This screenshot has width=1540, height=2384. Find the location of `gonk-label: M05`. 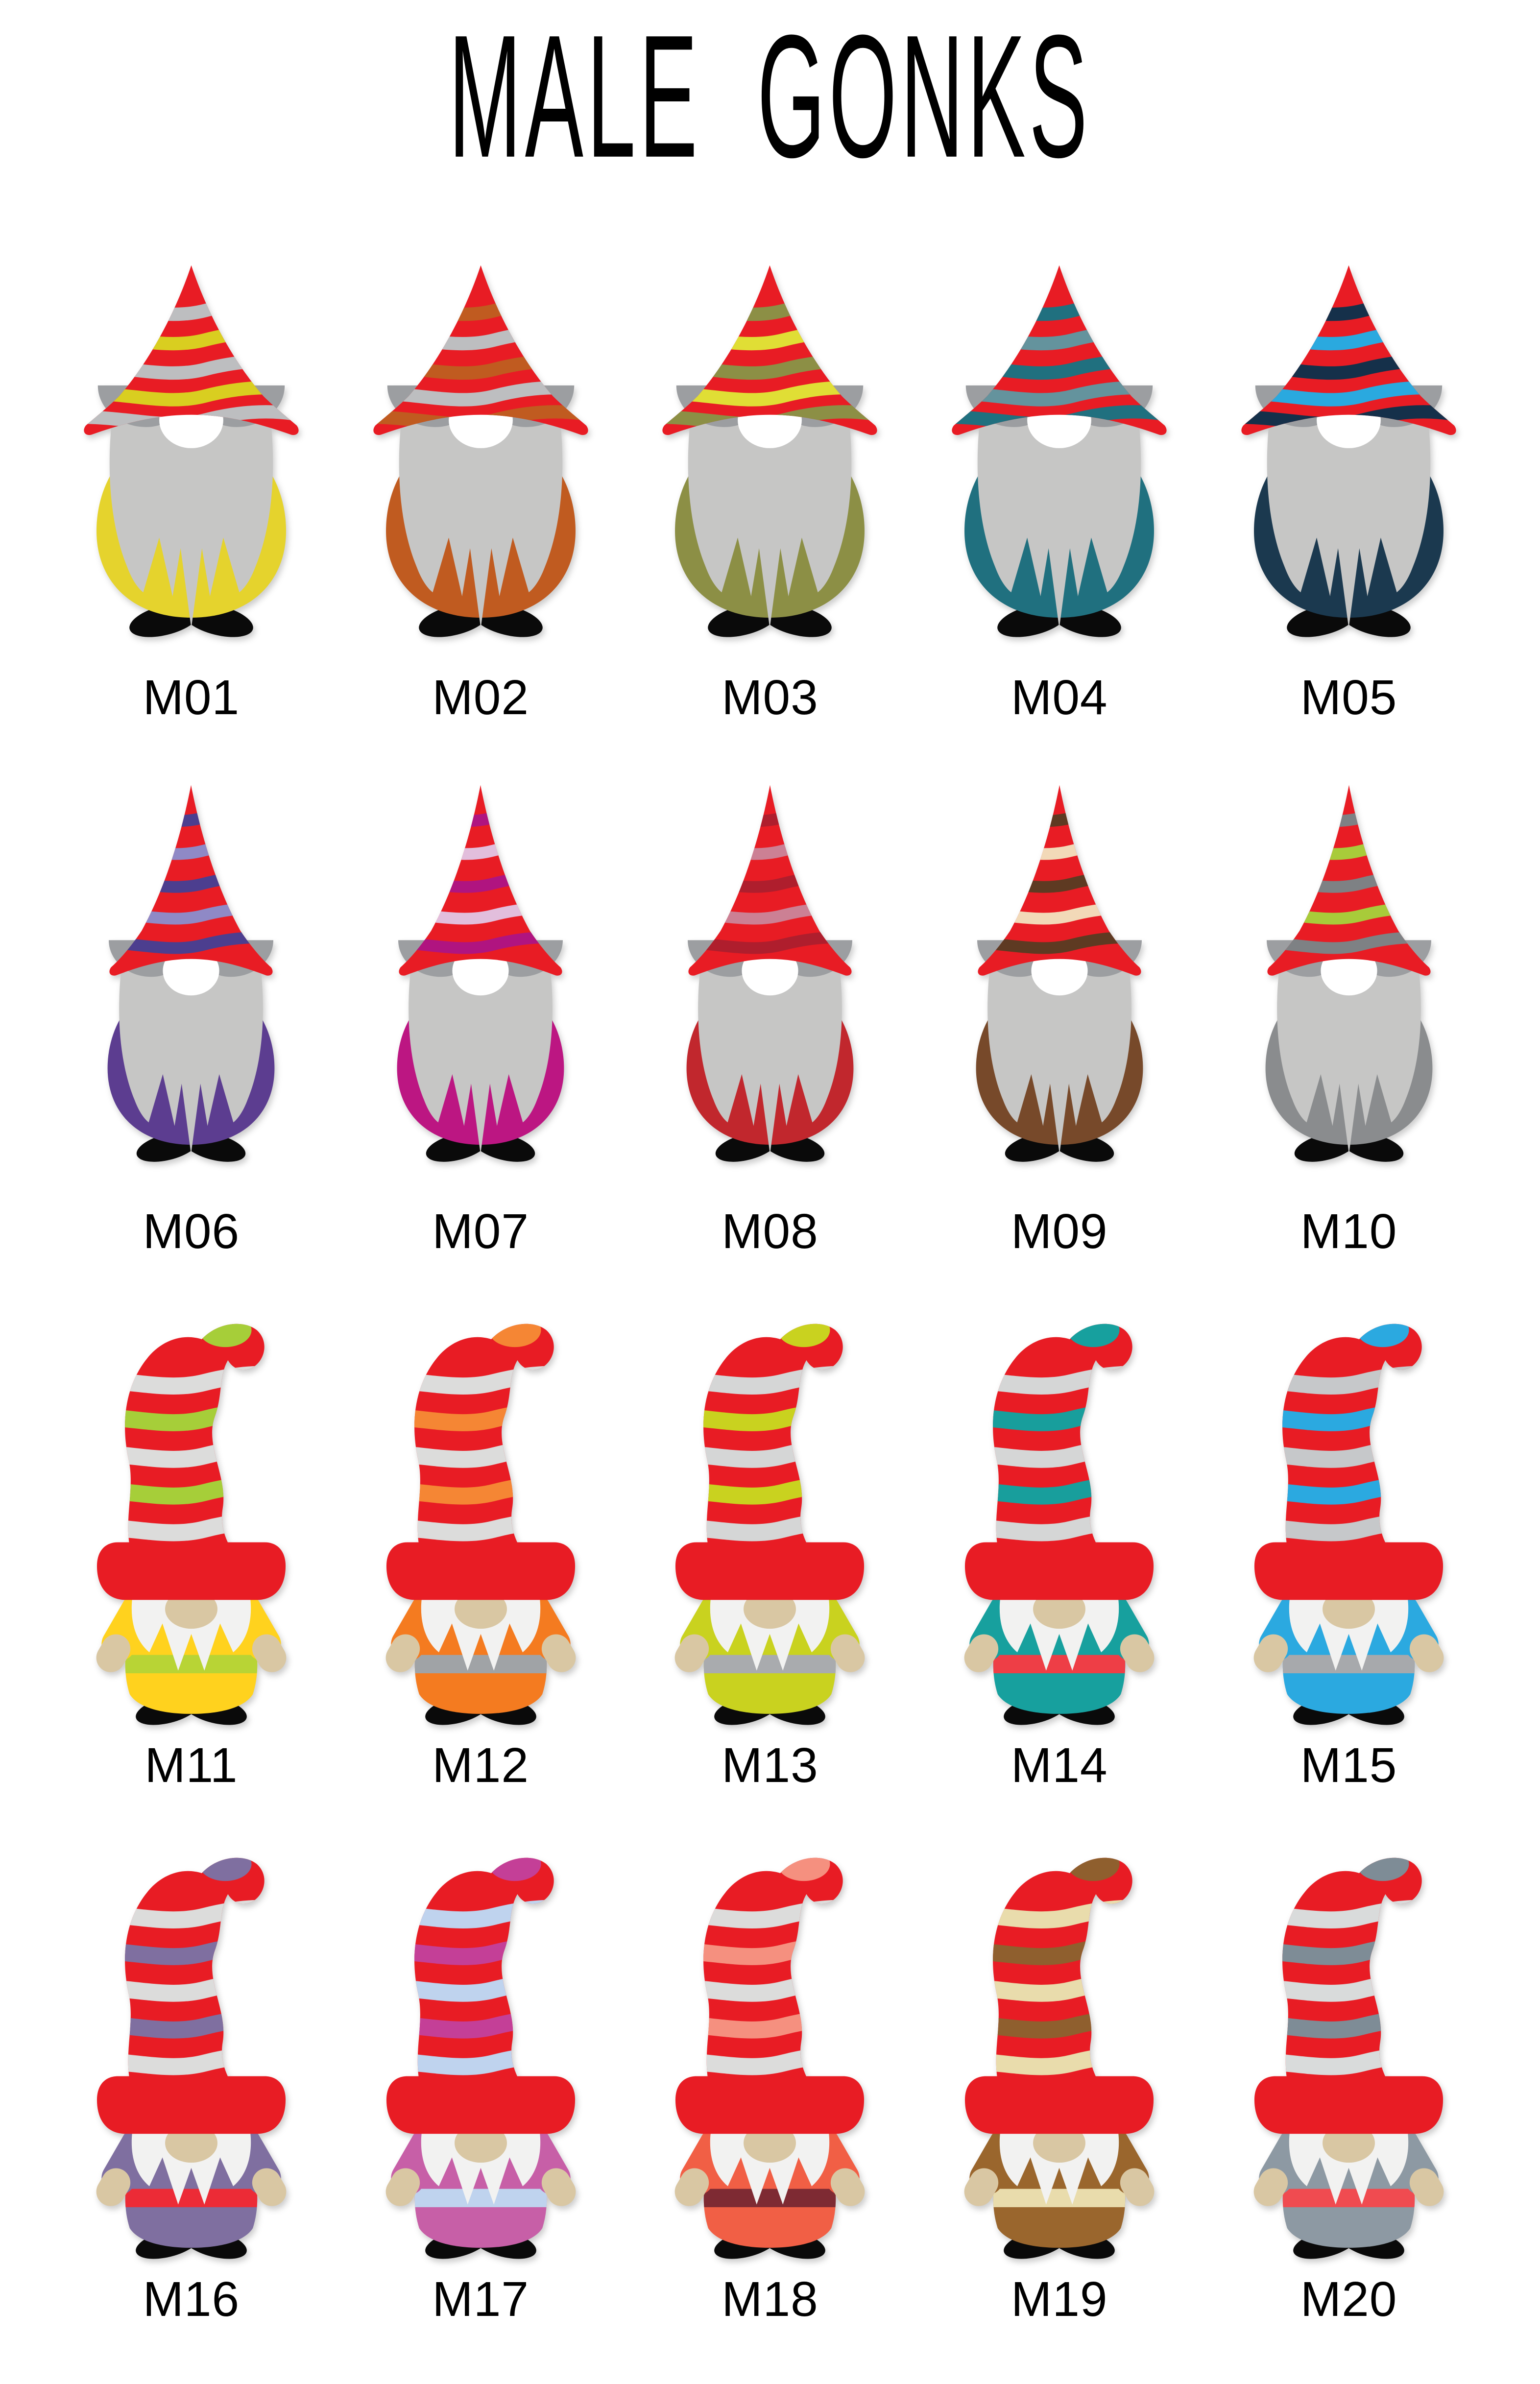

gonk-label: M05 is located at coordinates (1349, 697).